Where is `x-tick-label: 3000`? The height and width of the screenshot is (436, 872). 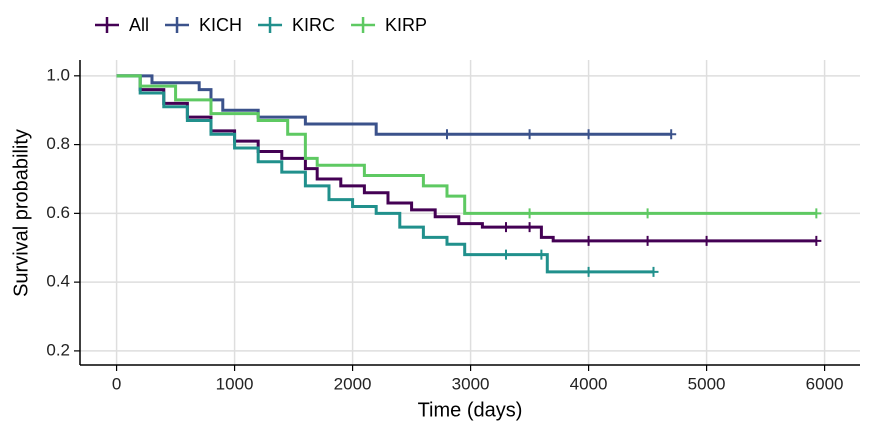
x-tick-label: 3000 is located at coordinates (471, 383).